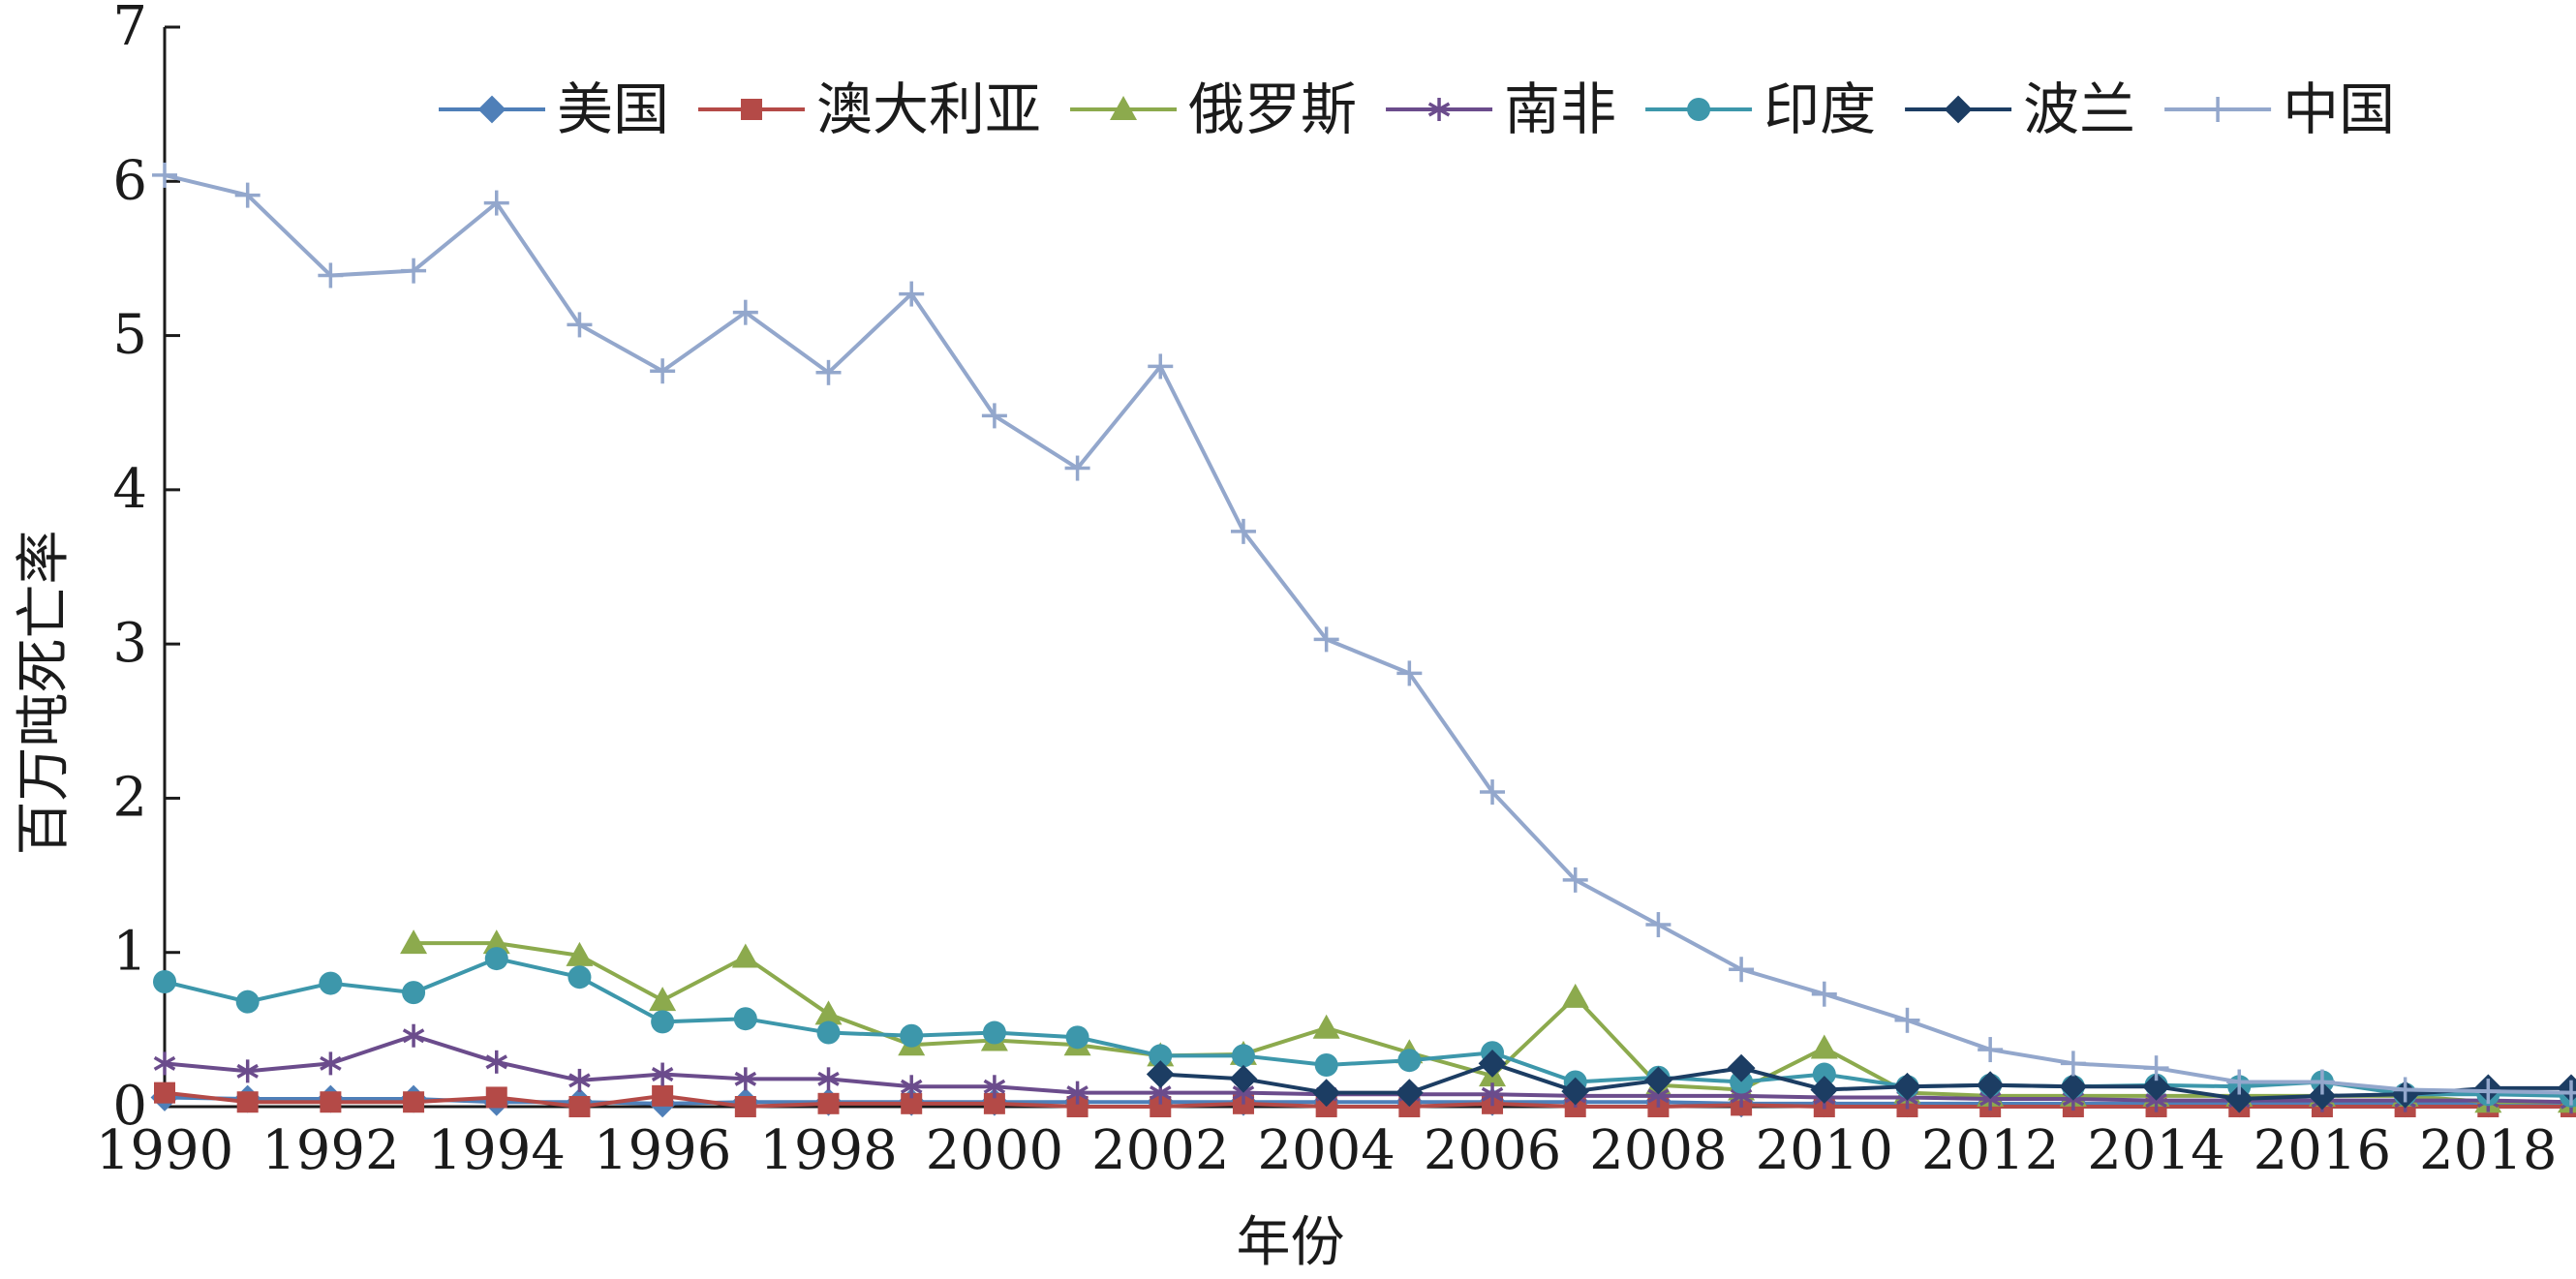 The image size is (2576, 1279). I want to click on legend-label: 南非, so click(1560, 109).